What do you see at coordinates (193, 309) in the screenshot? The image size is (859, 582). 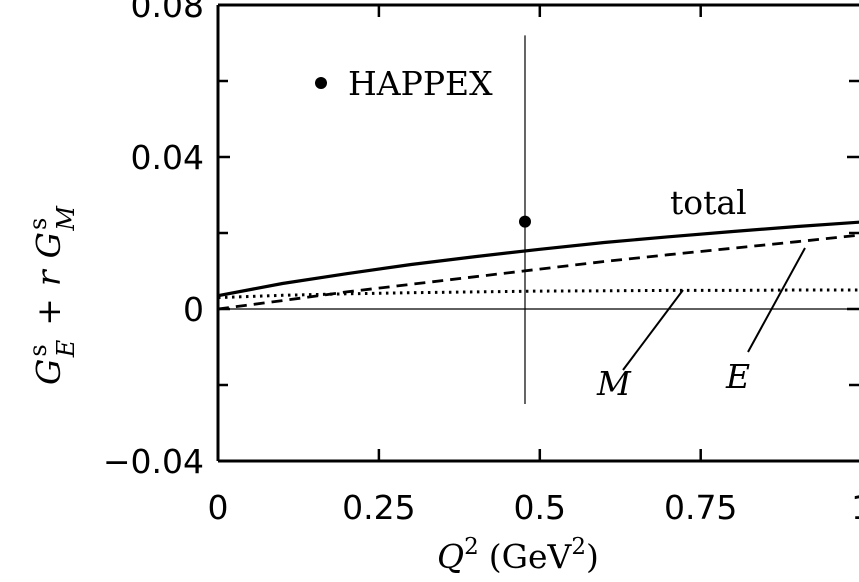 I see `y-tick-label: 0` at bounding box center [193, 309].